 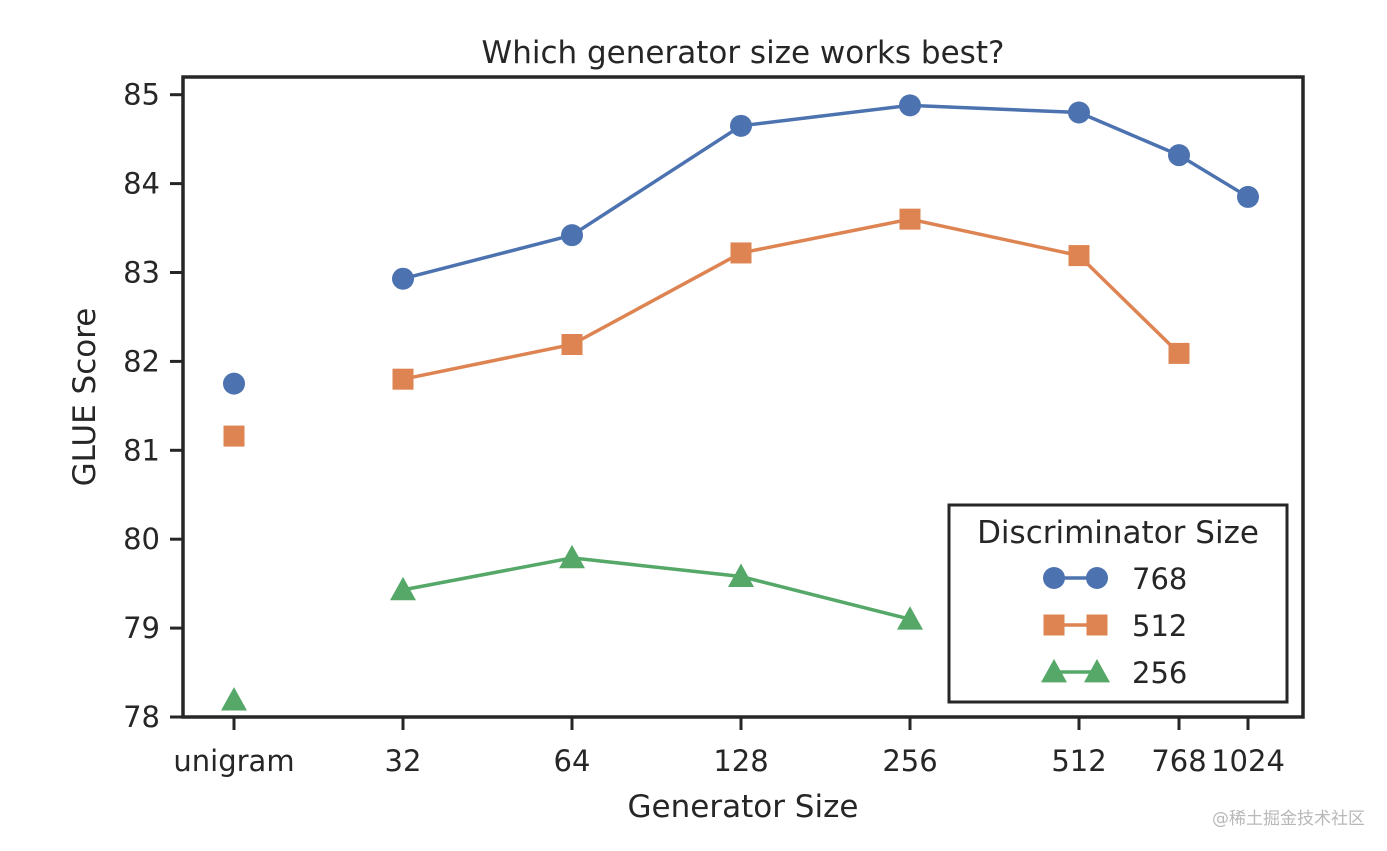 What do you see at coordinates (740, 761) in the screenshot?
I see `x-tick-label: 128` at bounding box center [740, 761].